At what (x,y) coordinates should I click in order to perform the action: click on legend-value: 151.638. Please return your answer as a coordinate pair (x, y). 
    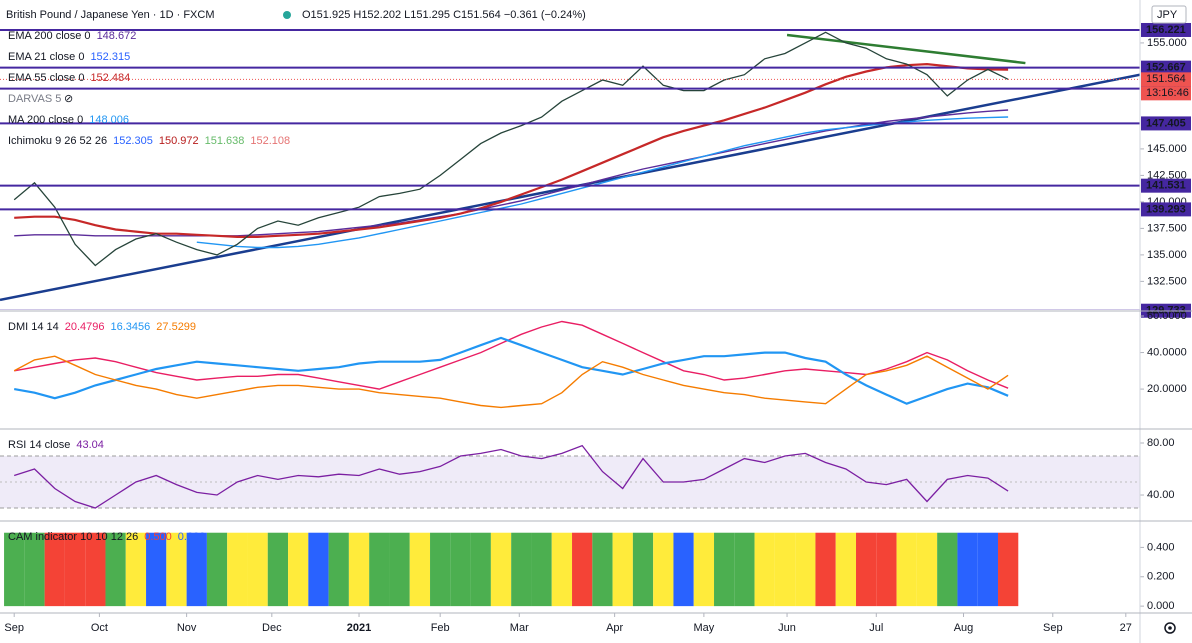
    Looking at the image, I should click on (225, 141).